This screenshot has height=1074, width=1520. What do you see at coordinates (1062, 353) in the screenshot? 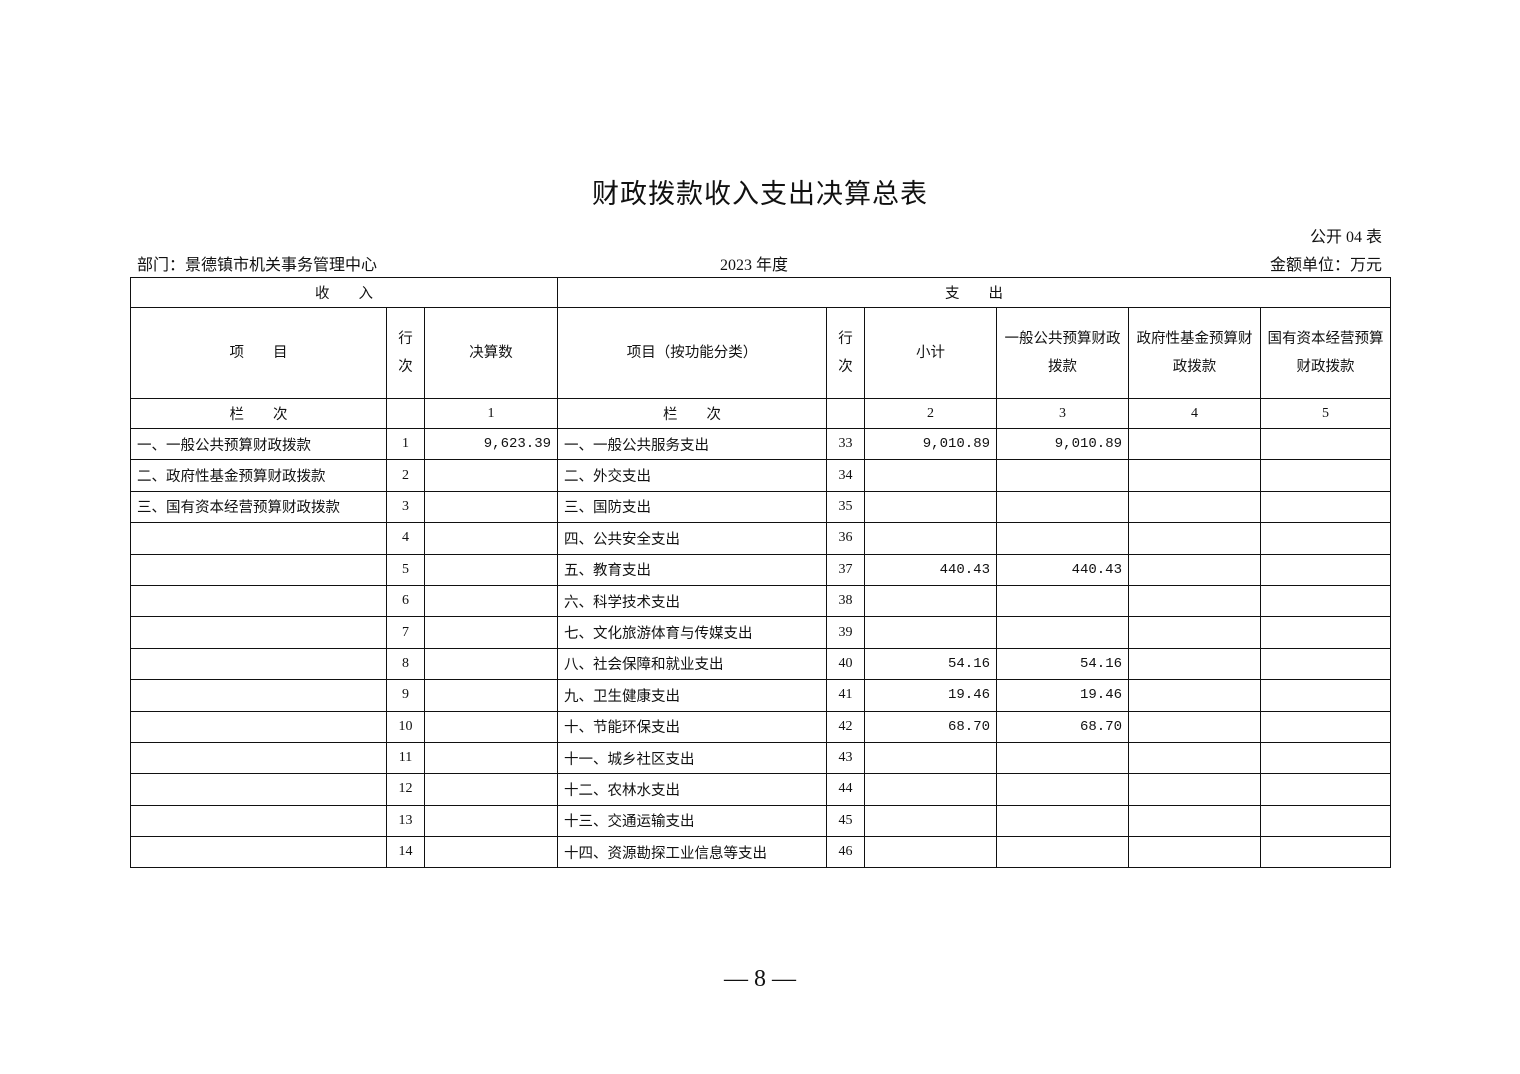
I see `general-budget-header: 一般公共预算财政拨款` at bounding box center [1062, 353].